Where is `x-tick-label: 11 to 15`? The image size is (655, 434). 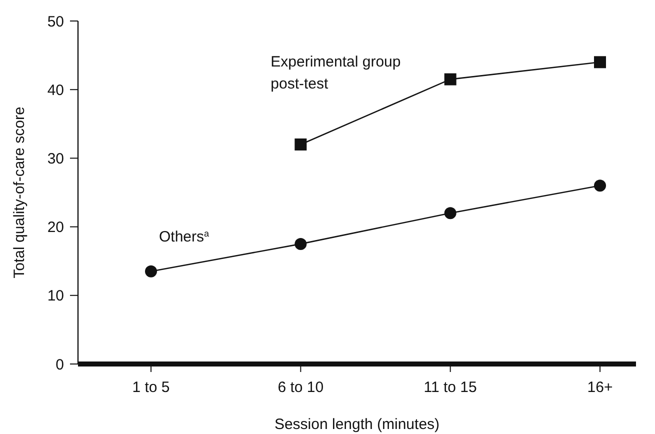
x-tick-label: 11 to 15 is located at coordinates (450, 387).